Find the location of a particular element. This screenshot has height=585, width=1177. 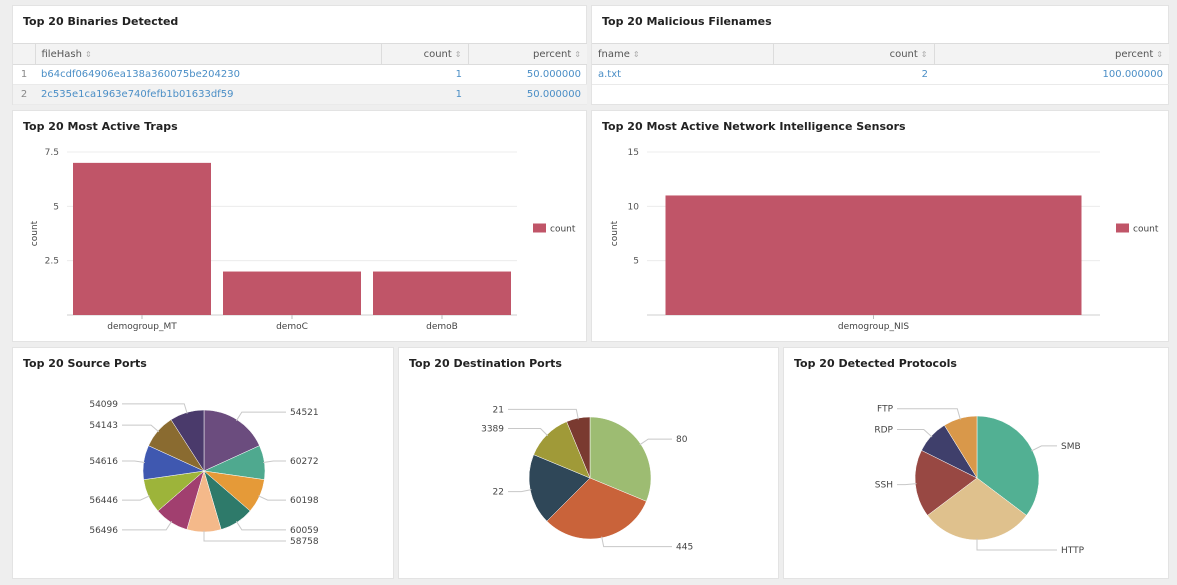

count-cell: 2 is located at coordinates (853, 74).